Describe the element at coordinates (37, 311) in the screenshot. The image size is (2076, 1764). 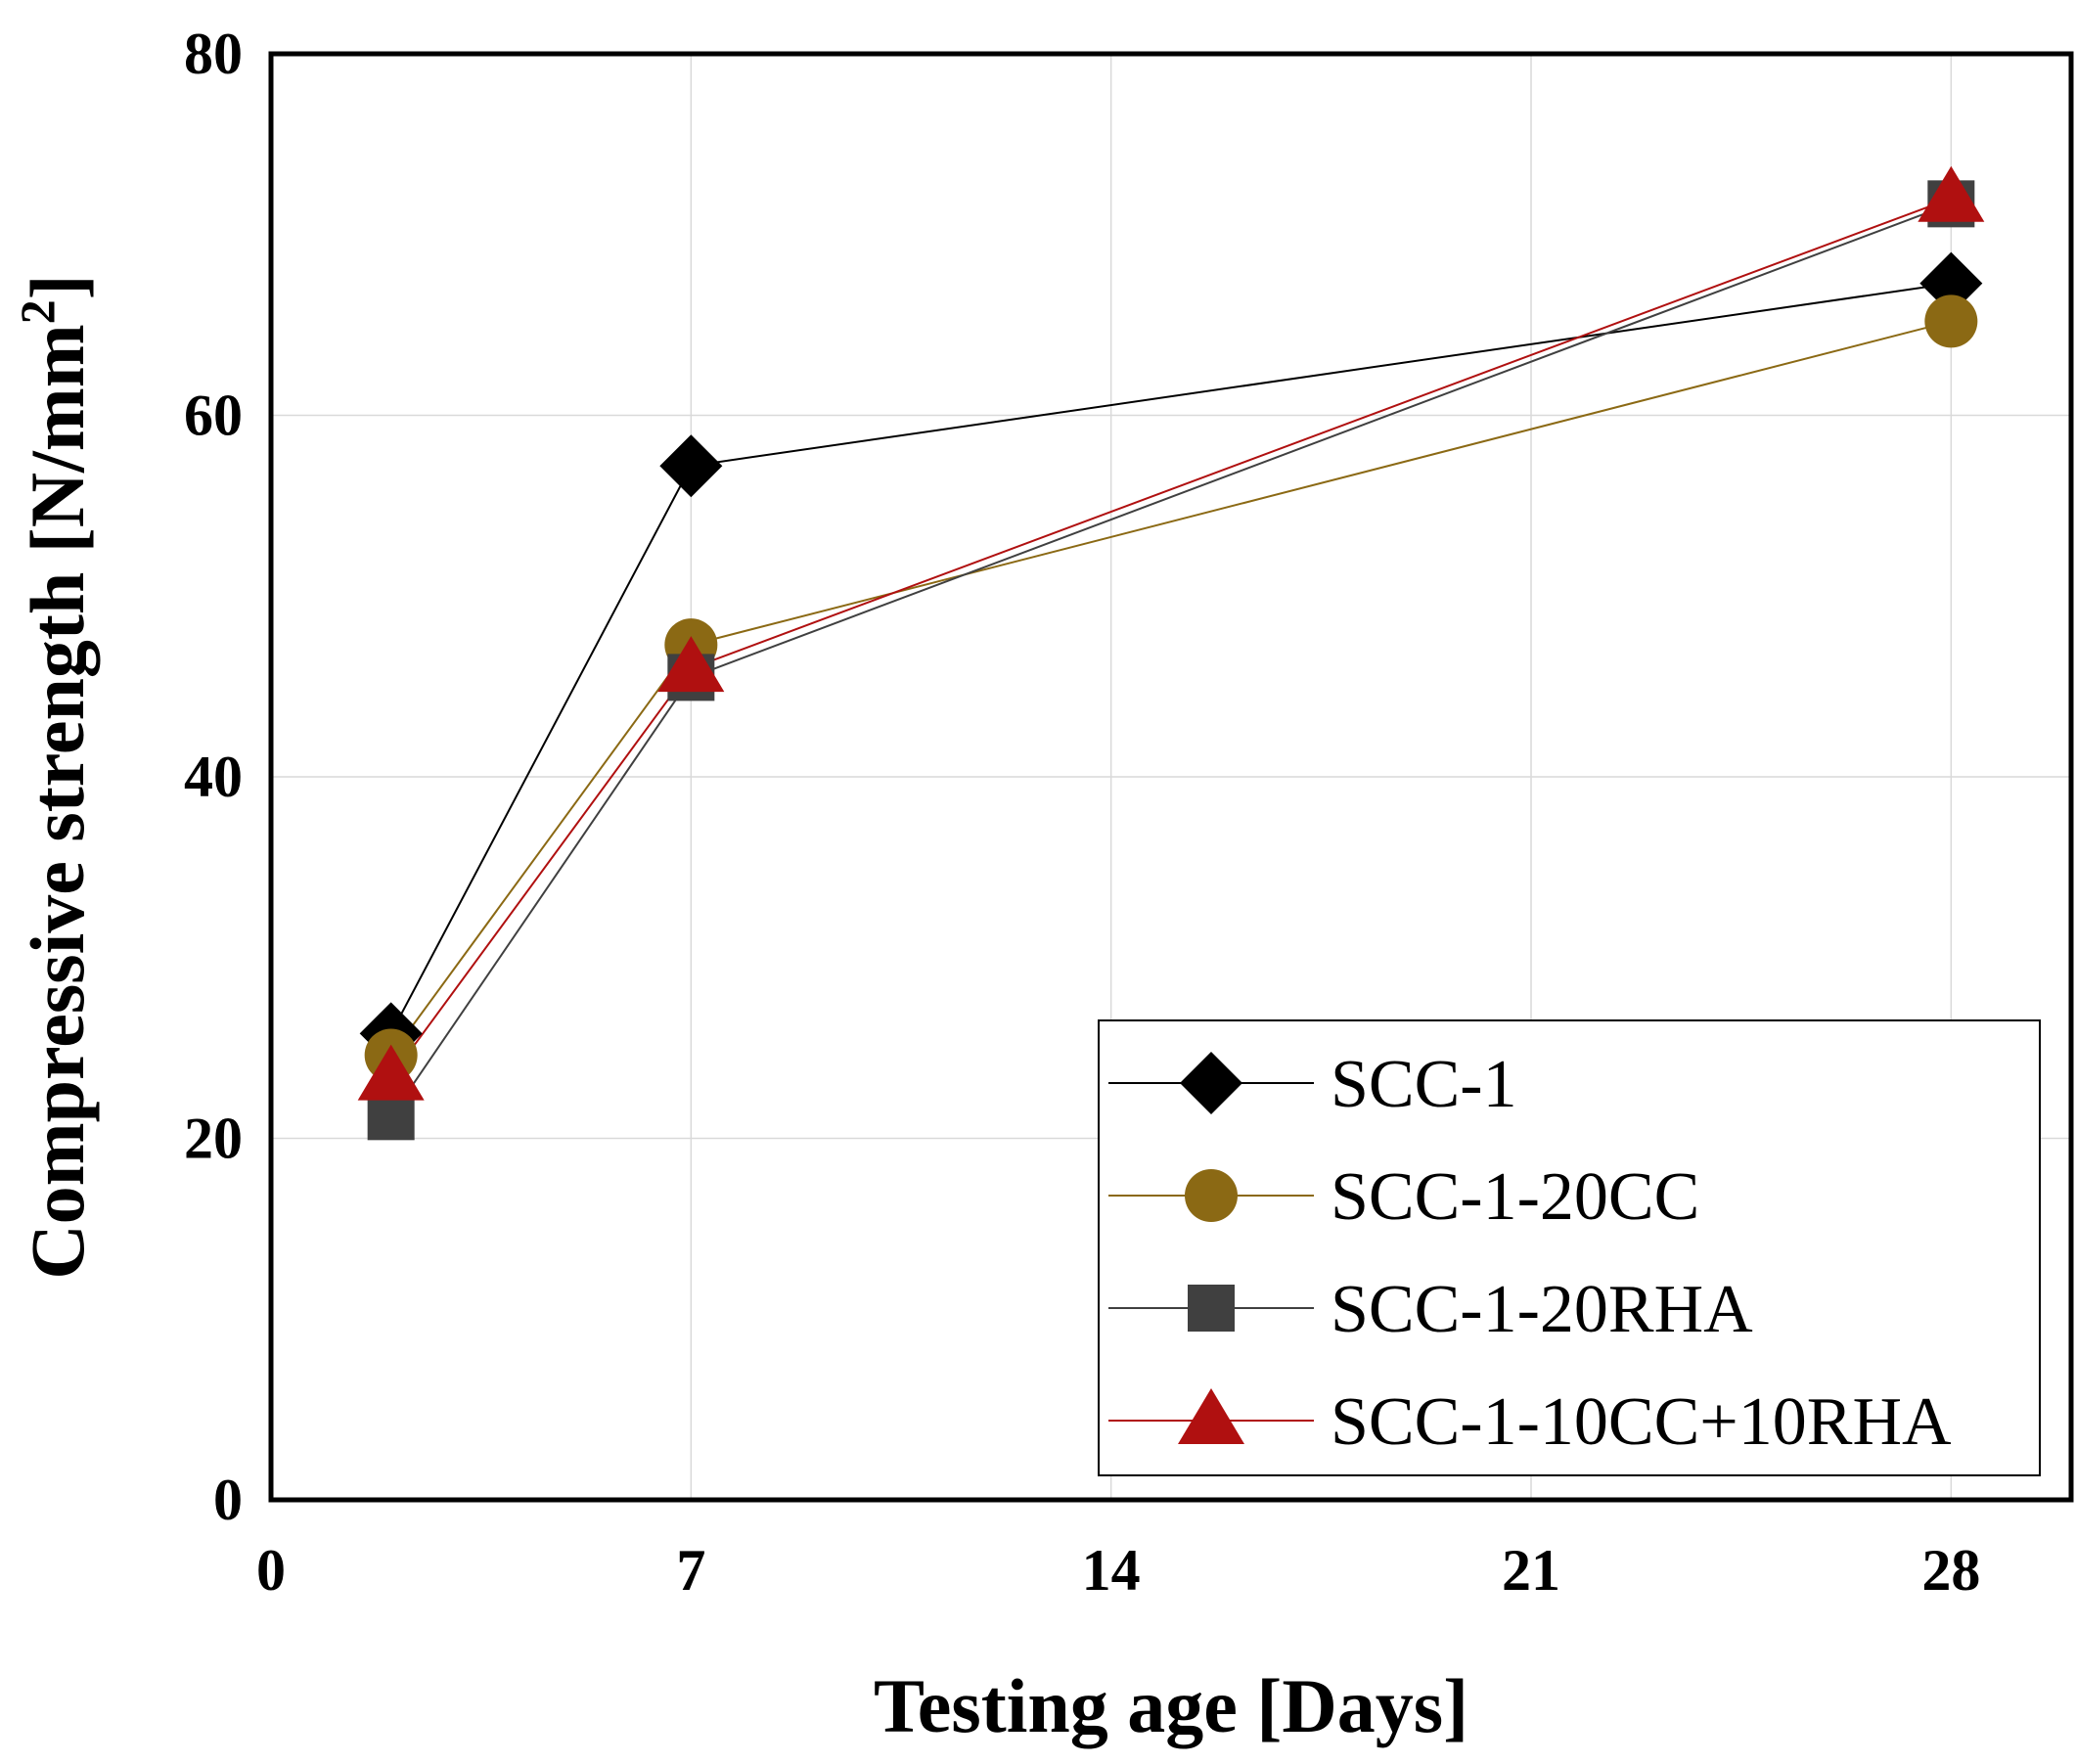
I see `y-axis-title-superscript: 2` at that location.